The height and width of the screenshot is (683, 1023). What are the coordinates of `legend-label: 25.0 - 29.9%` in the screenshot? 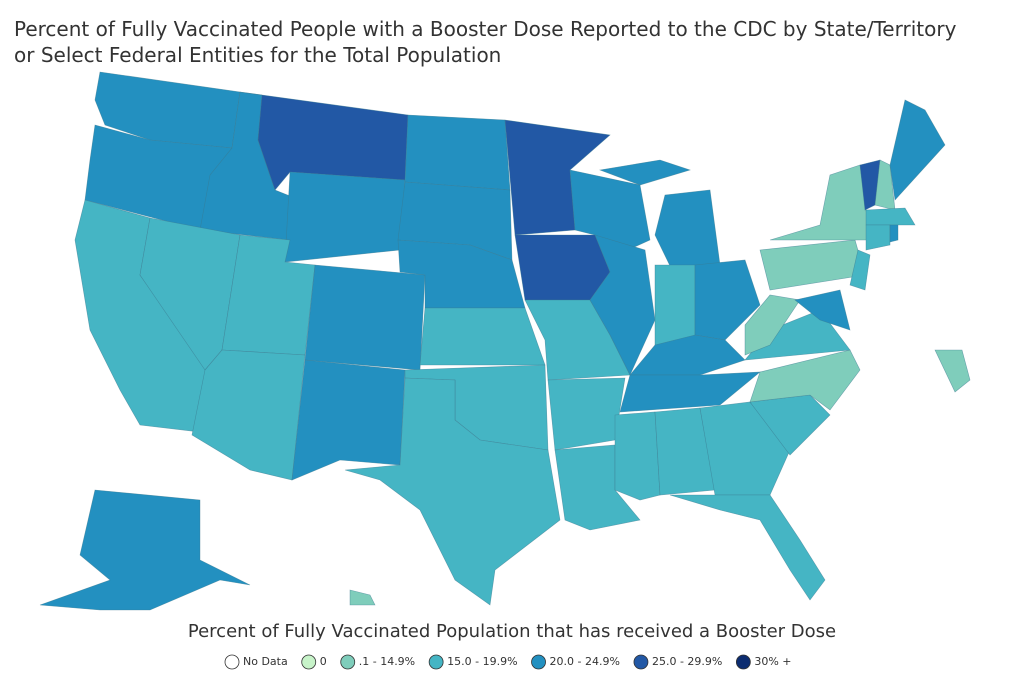 It's located at (687, 661).